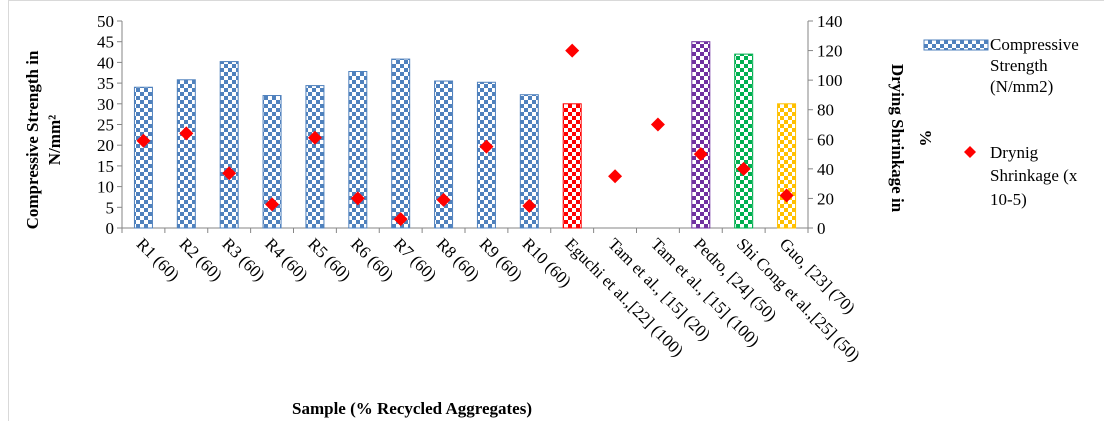 This screenshot has height=426, width=1104. What do you see at coordinates (911, 138) in the screenshot?
I see `right-axis-title: Drying Shrinkage in %` at bounding box center [911, 138].